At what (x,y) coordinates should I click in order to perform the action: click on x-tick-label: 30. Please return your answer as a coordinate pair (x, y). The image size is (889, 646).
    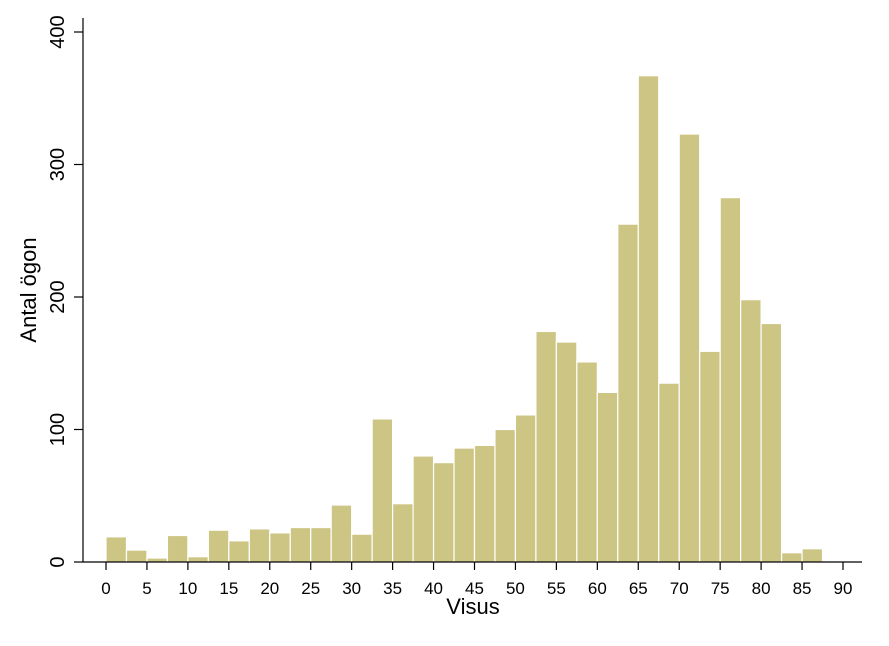
    Looking at the image, I should click on (351, 588).